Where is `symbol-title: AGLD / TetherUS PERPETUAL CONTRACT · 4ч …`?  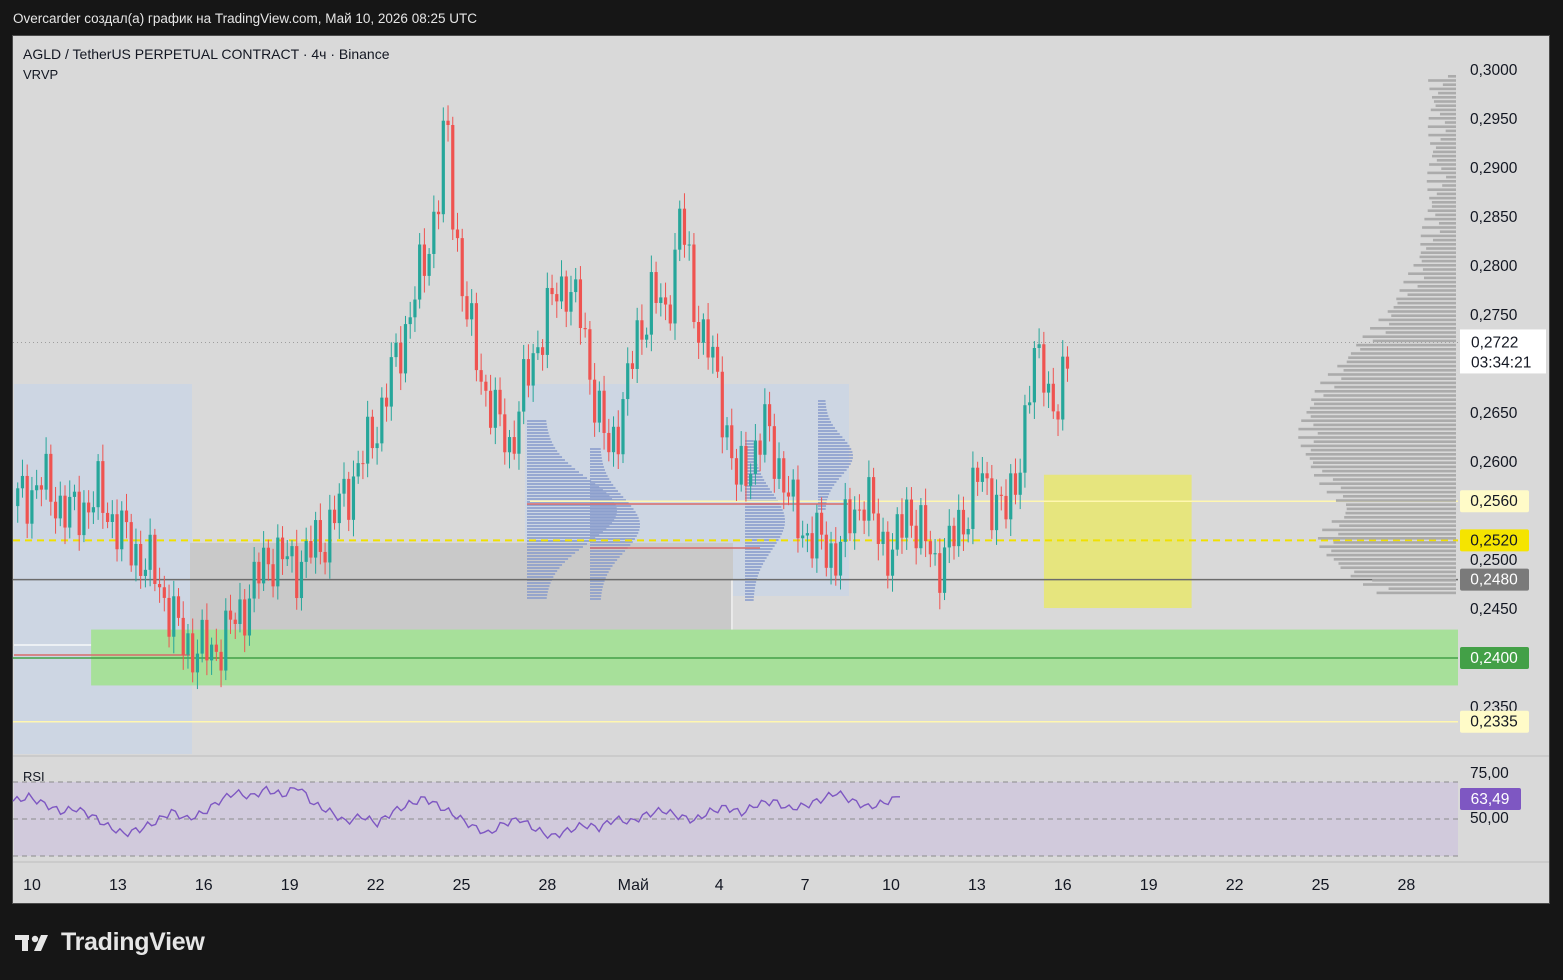
symbol-title: AGLD / TetherUS PERPETUAL CONTRACT · 4ч … is located at coordinates (206, 54).